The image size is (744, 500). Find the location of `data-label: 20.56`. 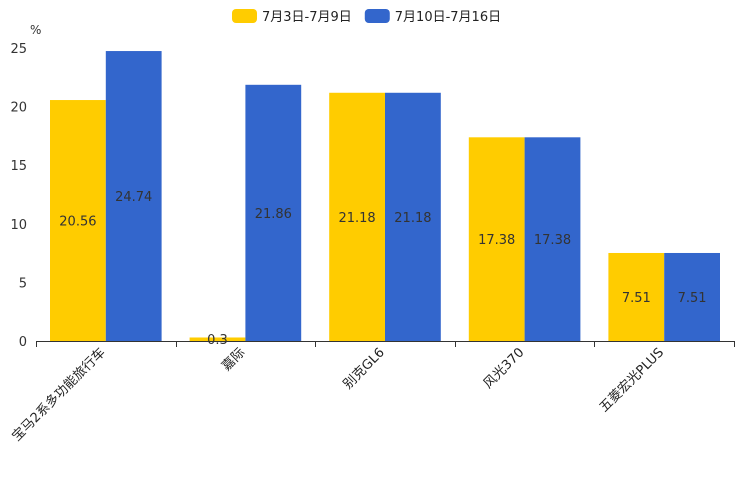

data-label: 20.56 is located at coordinates (77, 222).